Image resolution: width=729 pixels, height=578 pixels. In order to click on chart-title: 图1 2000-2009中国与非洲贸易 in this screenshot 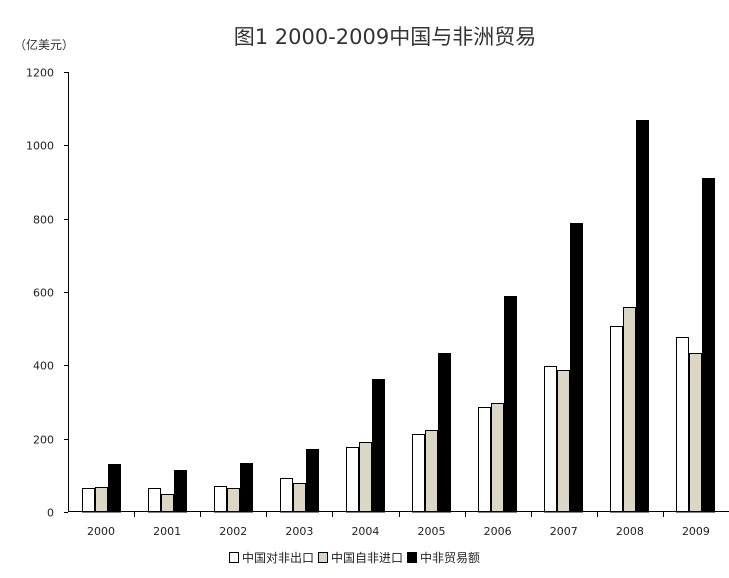, I will do `click(385, 37)`.